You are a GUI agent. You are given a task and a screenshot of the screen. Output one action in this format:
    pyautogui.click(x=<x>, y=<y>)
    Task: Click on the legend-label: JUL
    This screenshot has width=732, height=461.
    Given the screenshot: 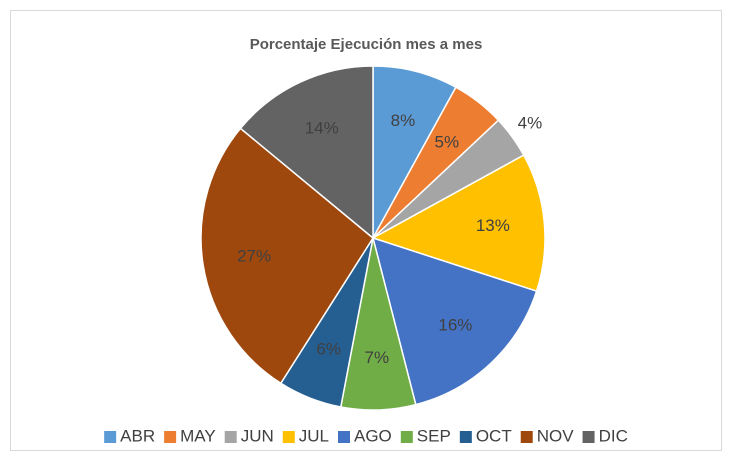 What is the action you would take?
    pyautogui.click(x=314, y=435)
    